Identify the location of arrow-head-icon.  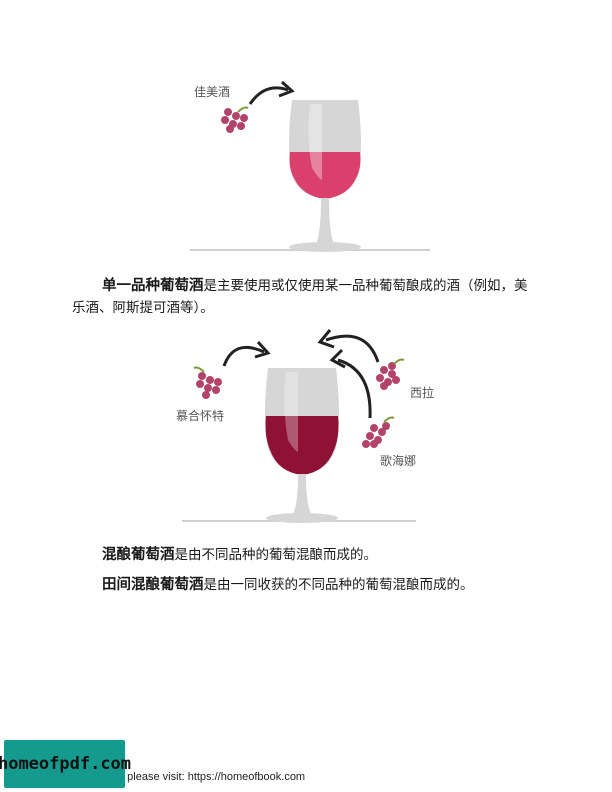
(286, 89).